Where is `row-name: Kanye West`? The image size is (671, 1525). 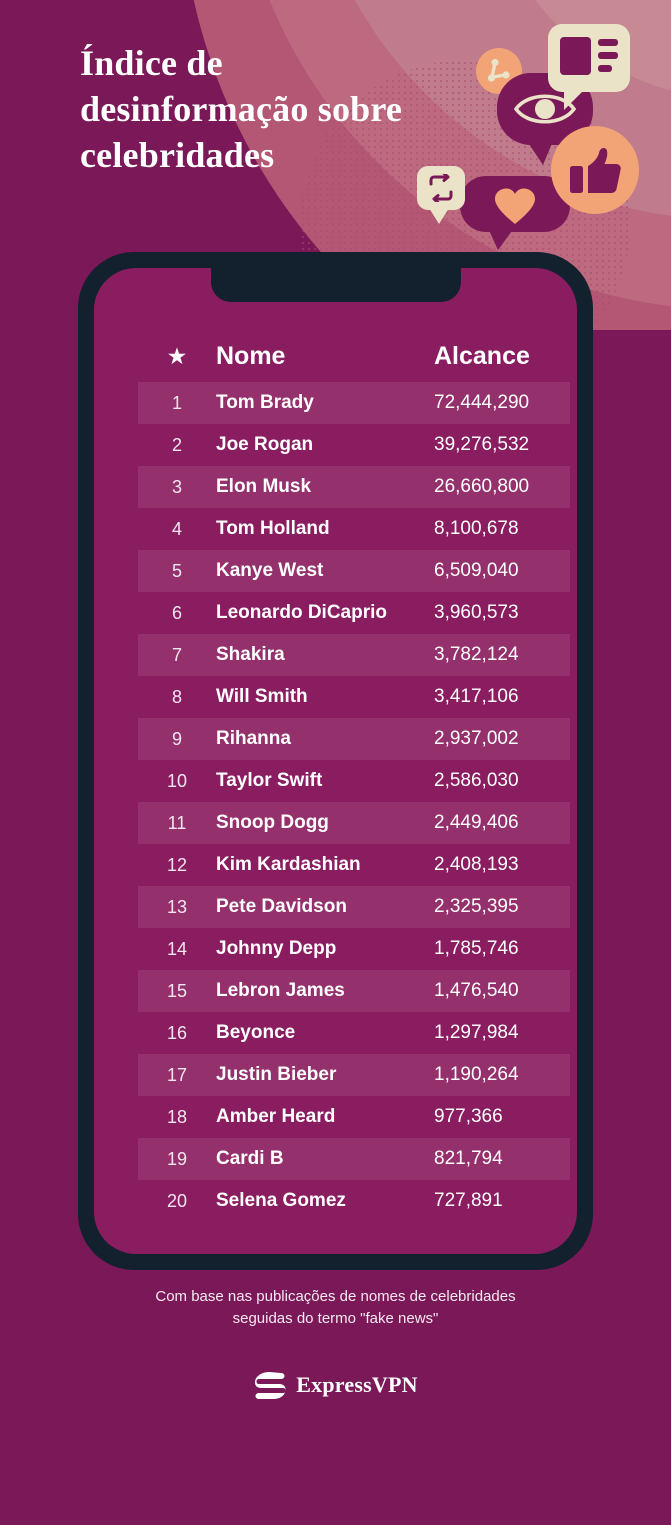 row-name: Kanye West is located at coordinates (270, 570).